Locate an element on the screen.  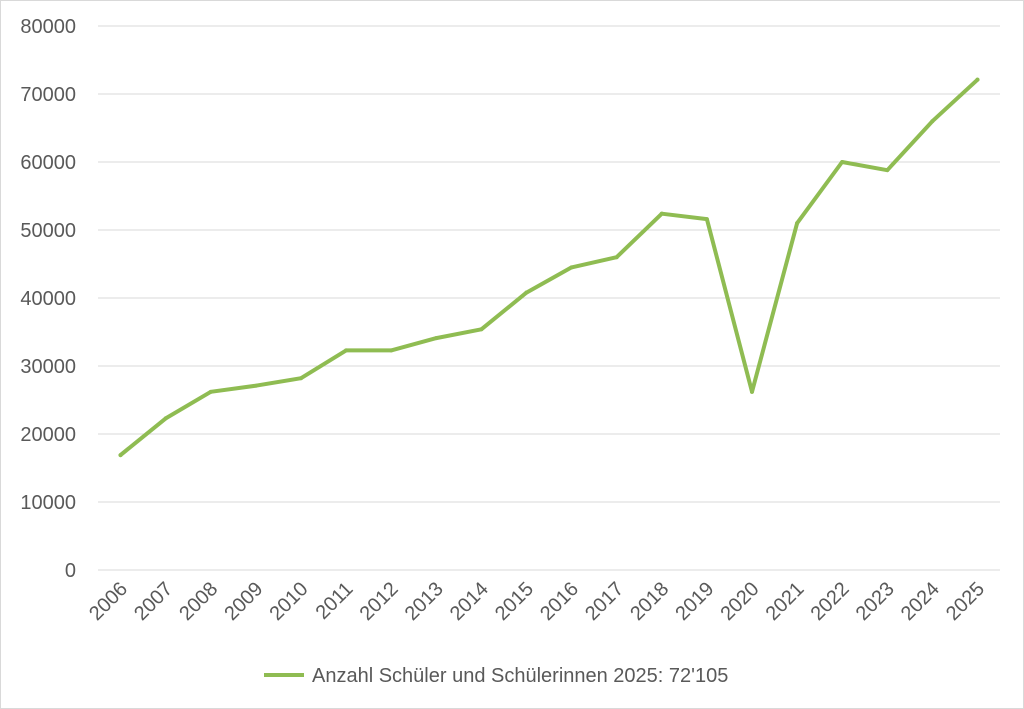
x-tick-label: 2014 is located at coordinates (469, 601).